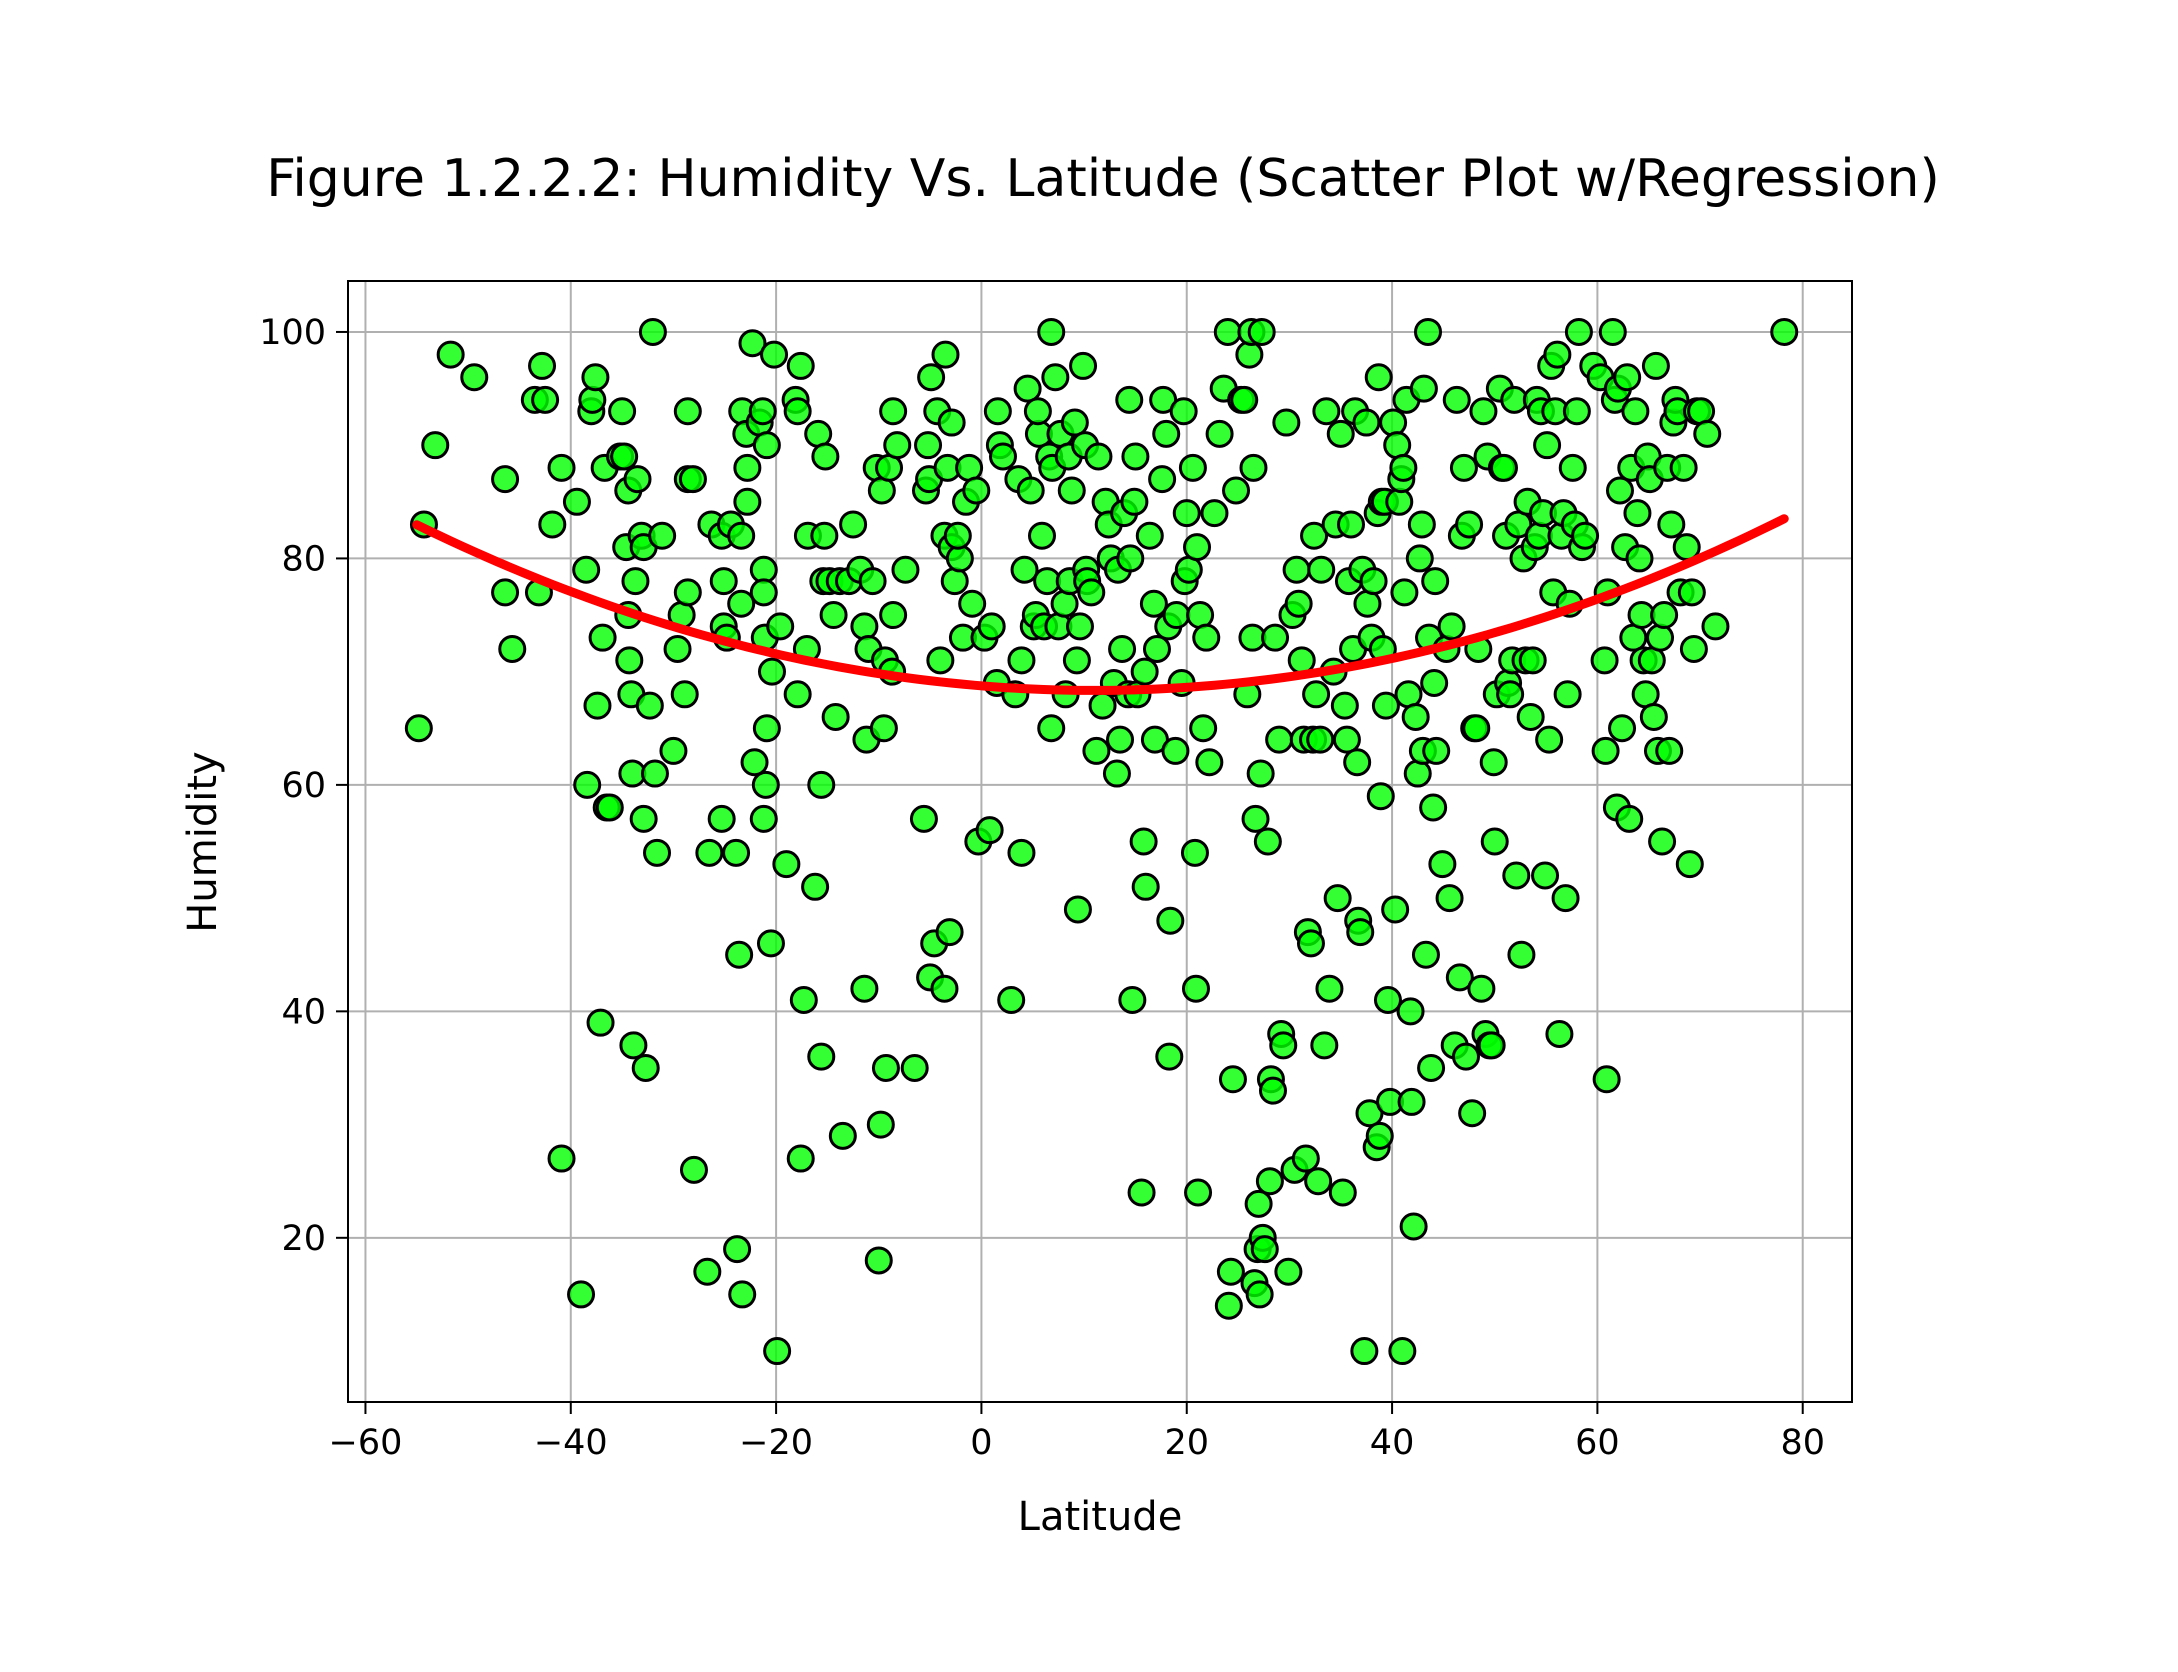  What do you see at coordinates (203, 841) in the screenshot?
I see `y-axis-label: Humidity` at bounding box center [203, 841].